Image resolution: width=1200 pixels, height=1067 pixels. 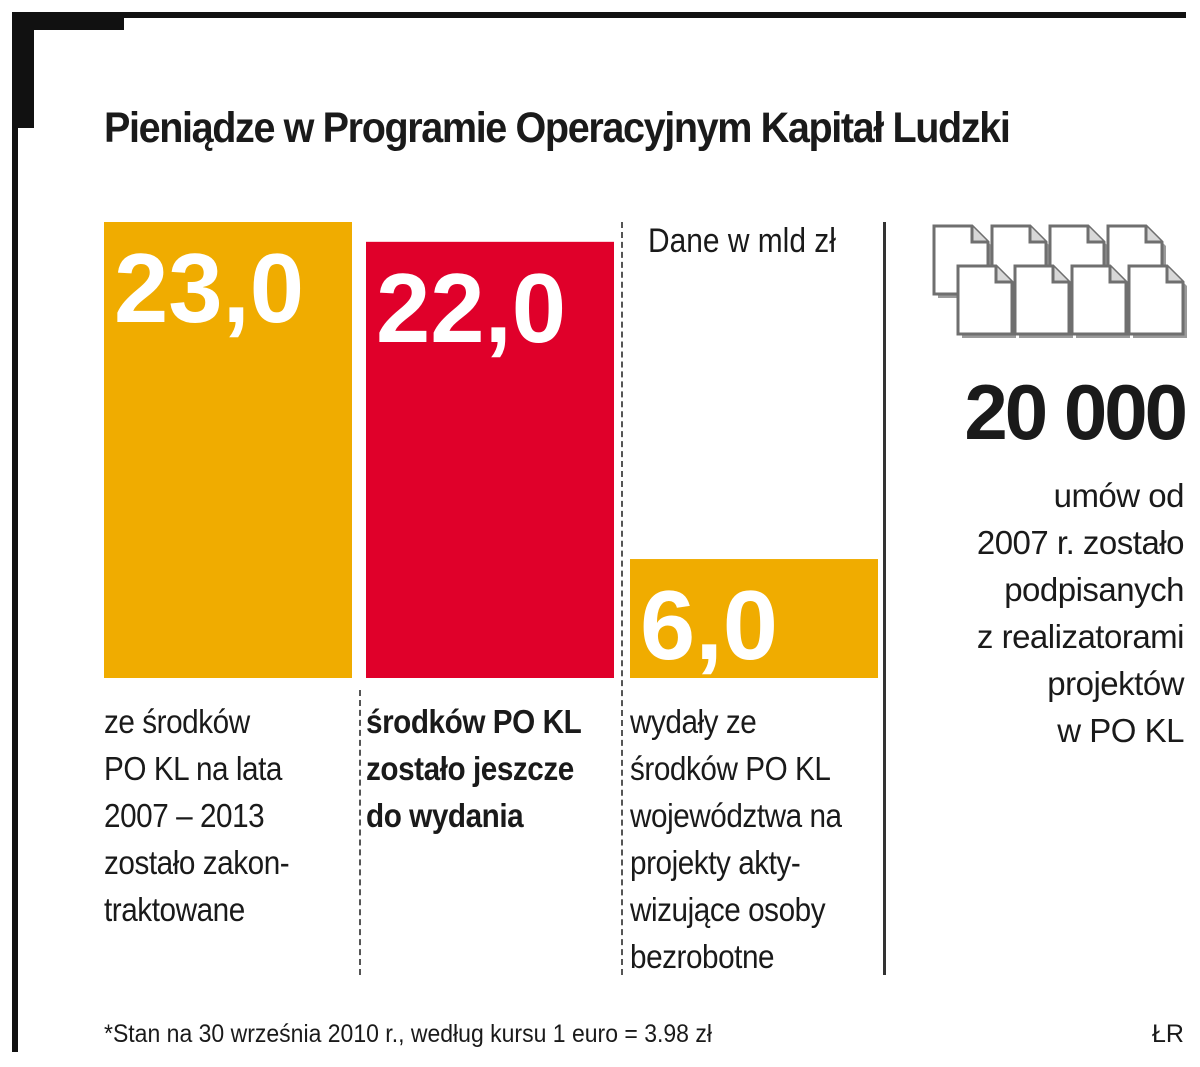 I want to click on bar-3-description-line: środków PO KL, so click(x=730, y=768).